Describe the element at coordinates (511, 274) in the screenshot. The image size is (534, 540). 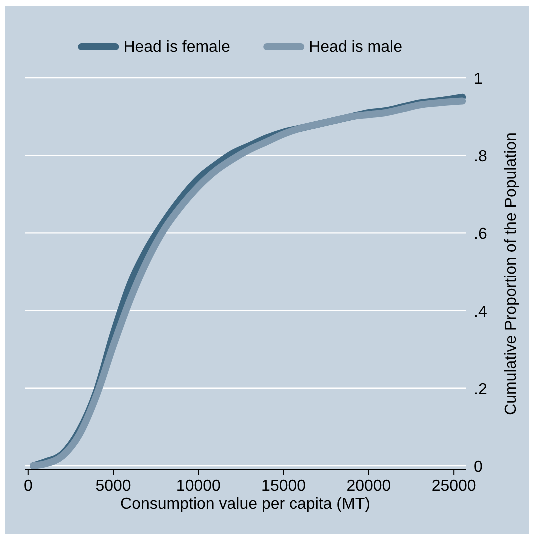
I see `y-axis-title: Cumulative Proportion of the Population` at that location.